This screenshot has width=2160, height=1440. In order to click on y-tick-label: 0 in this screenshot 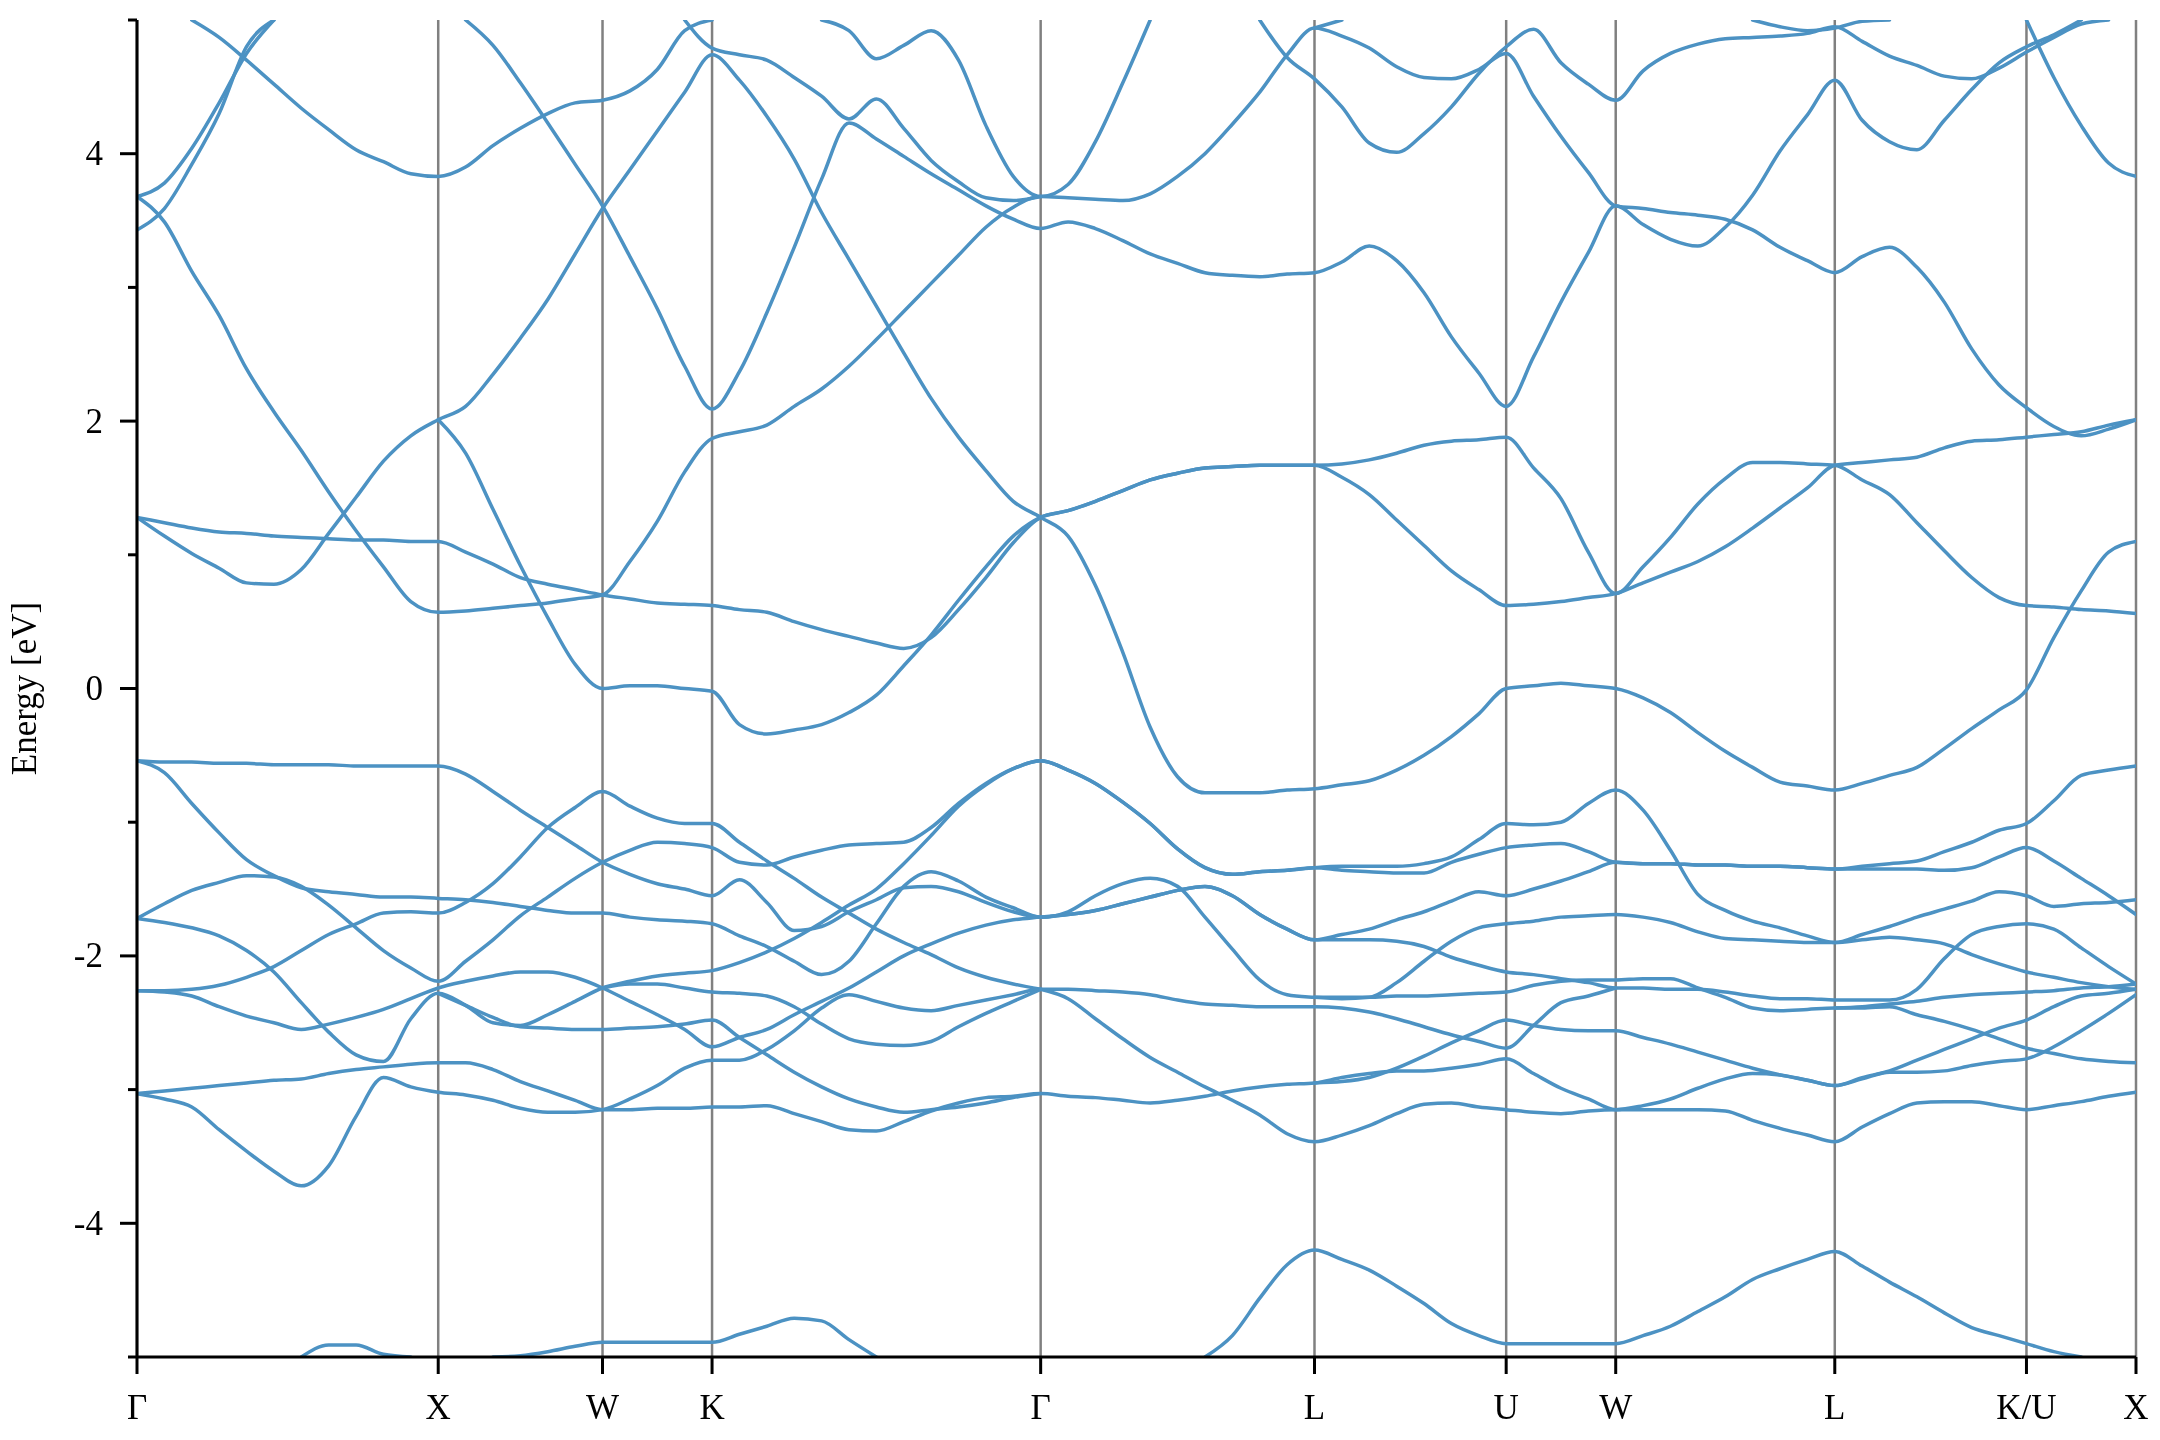, I will do `click(94, 688)`.